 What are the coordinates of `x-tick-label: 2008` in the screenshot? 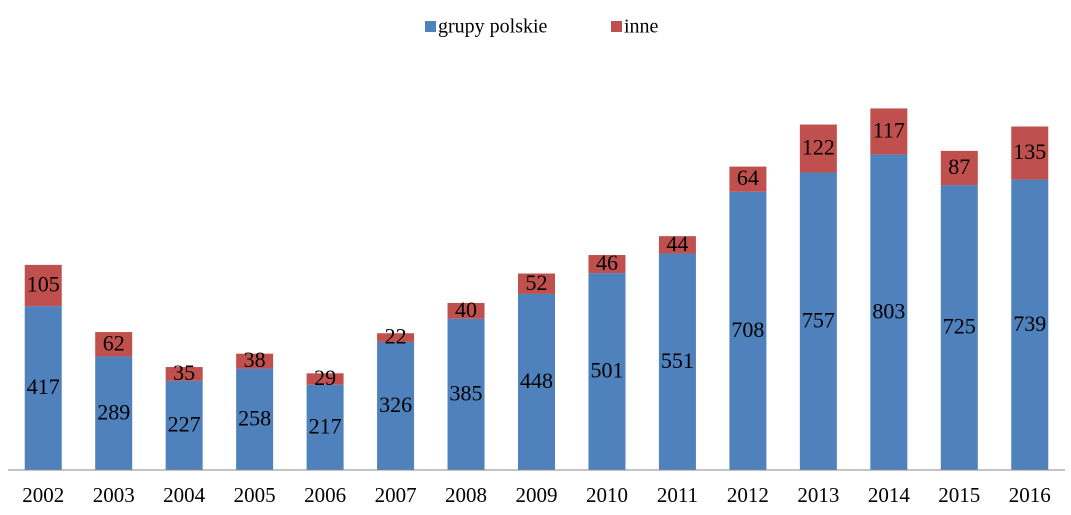 It's located at (466, 495).